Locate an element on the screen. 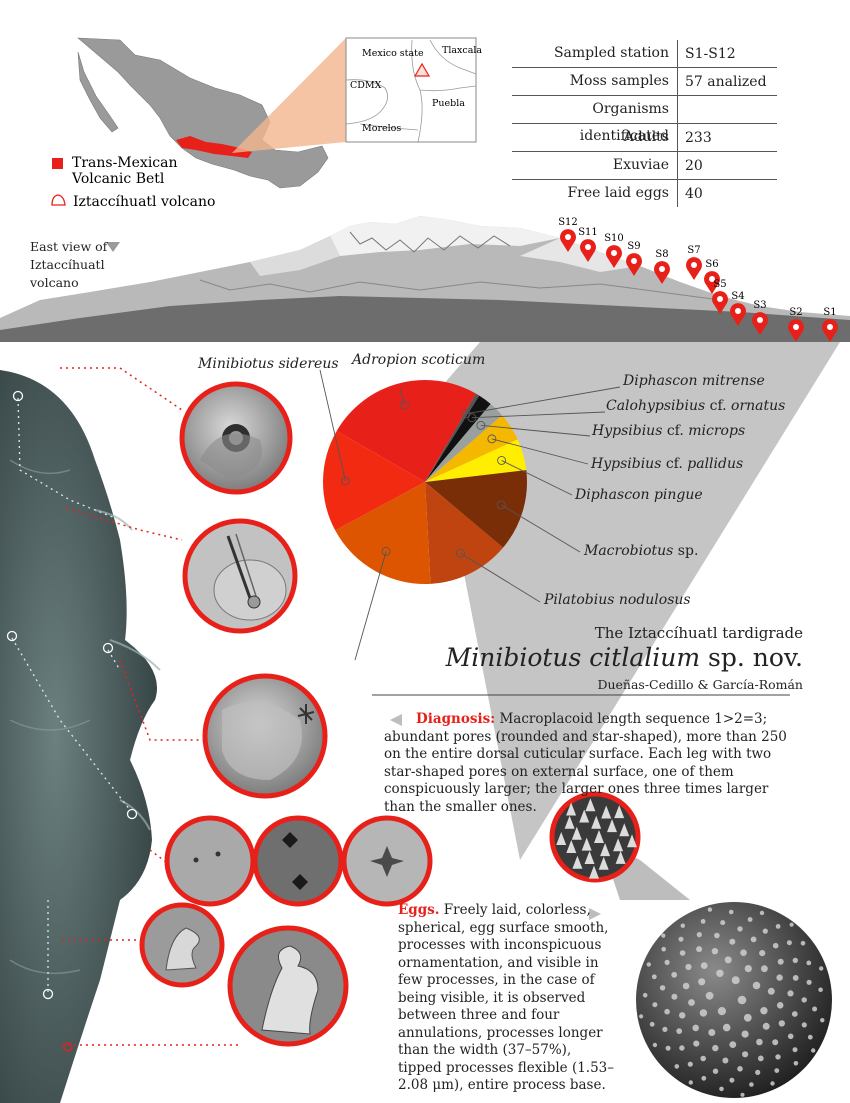 The image size is (850, 1103). table-row: Moss samples 57 analized is located at coordinates (644, 81).